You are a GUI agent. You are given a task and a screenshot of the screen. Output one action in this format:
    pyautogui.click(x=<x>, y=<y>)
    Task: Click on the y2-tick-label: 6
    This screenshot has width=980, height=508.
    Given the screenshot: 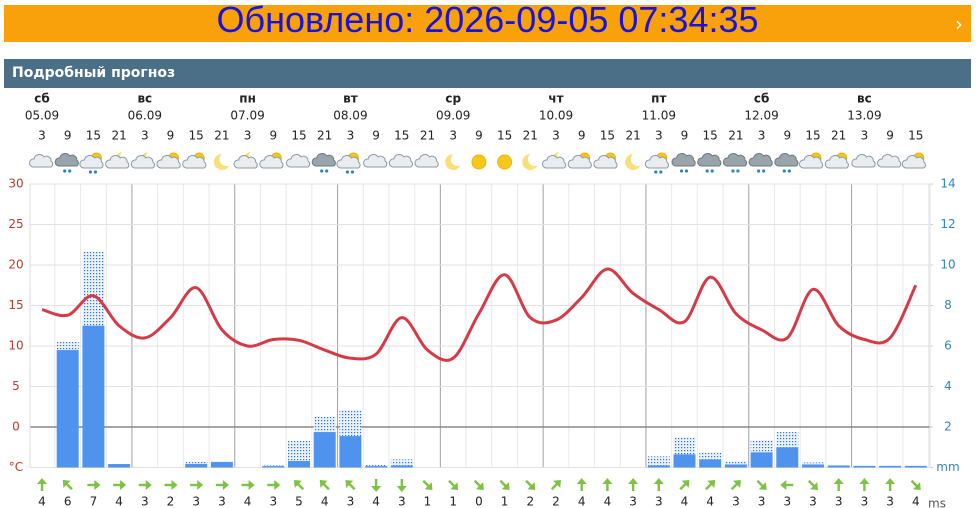 What is the action you would take?
    pyautogui.click(x=948, y=346)
    